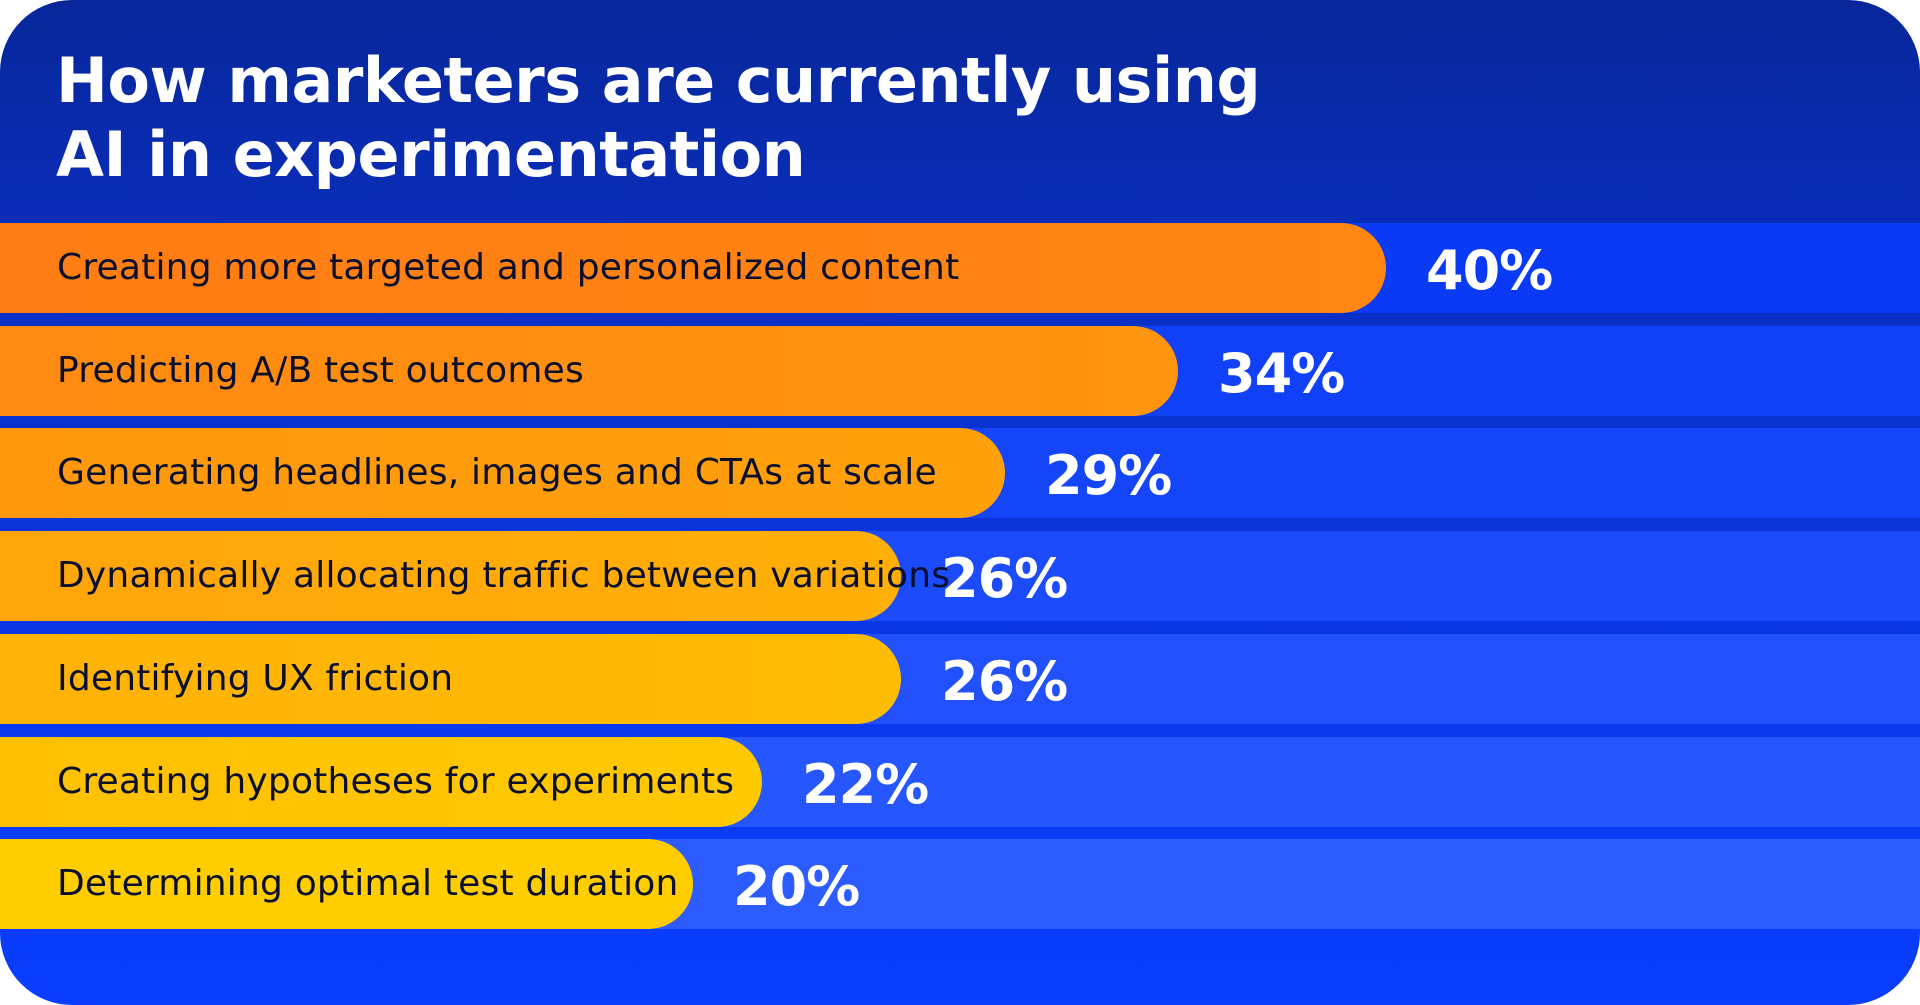  What do you see at coordinates (1489, 270) in the screenshot?
I see `value-label: 40%` at bounding box center [1489, 270].